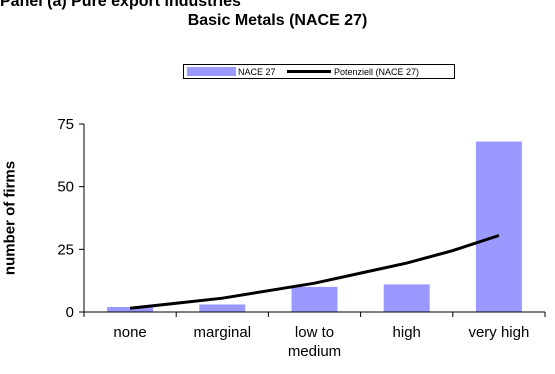 The image size is (555, 374). Describe the element at coordinates (65, 124) in the screenshot. I see `y-tick-label: 75` at that location.